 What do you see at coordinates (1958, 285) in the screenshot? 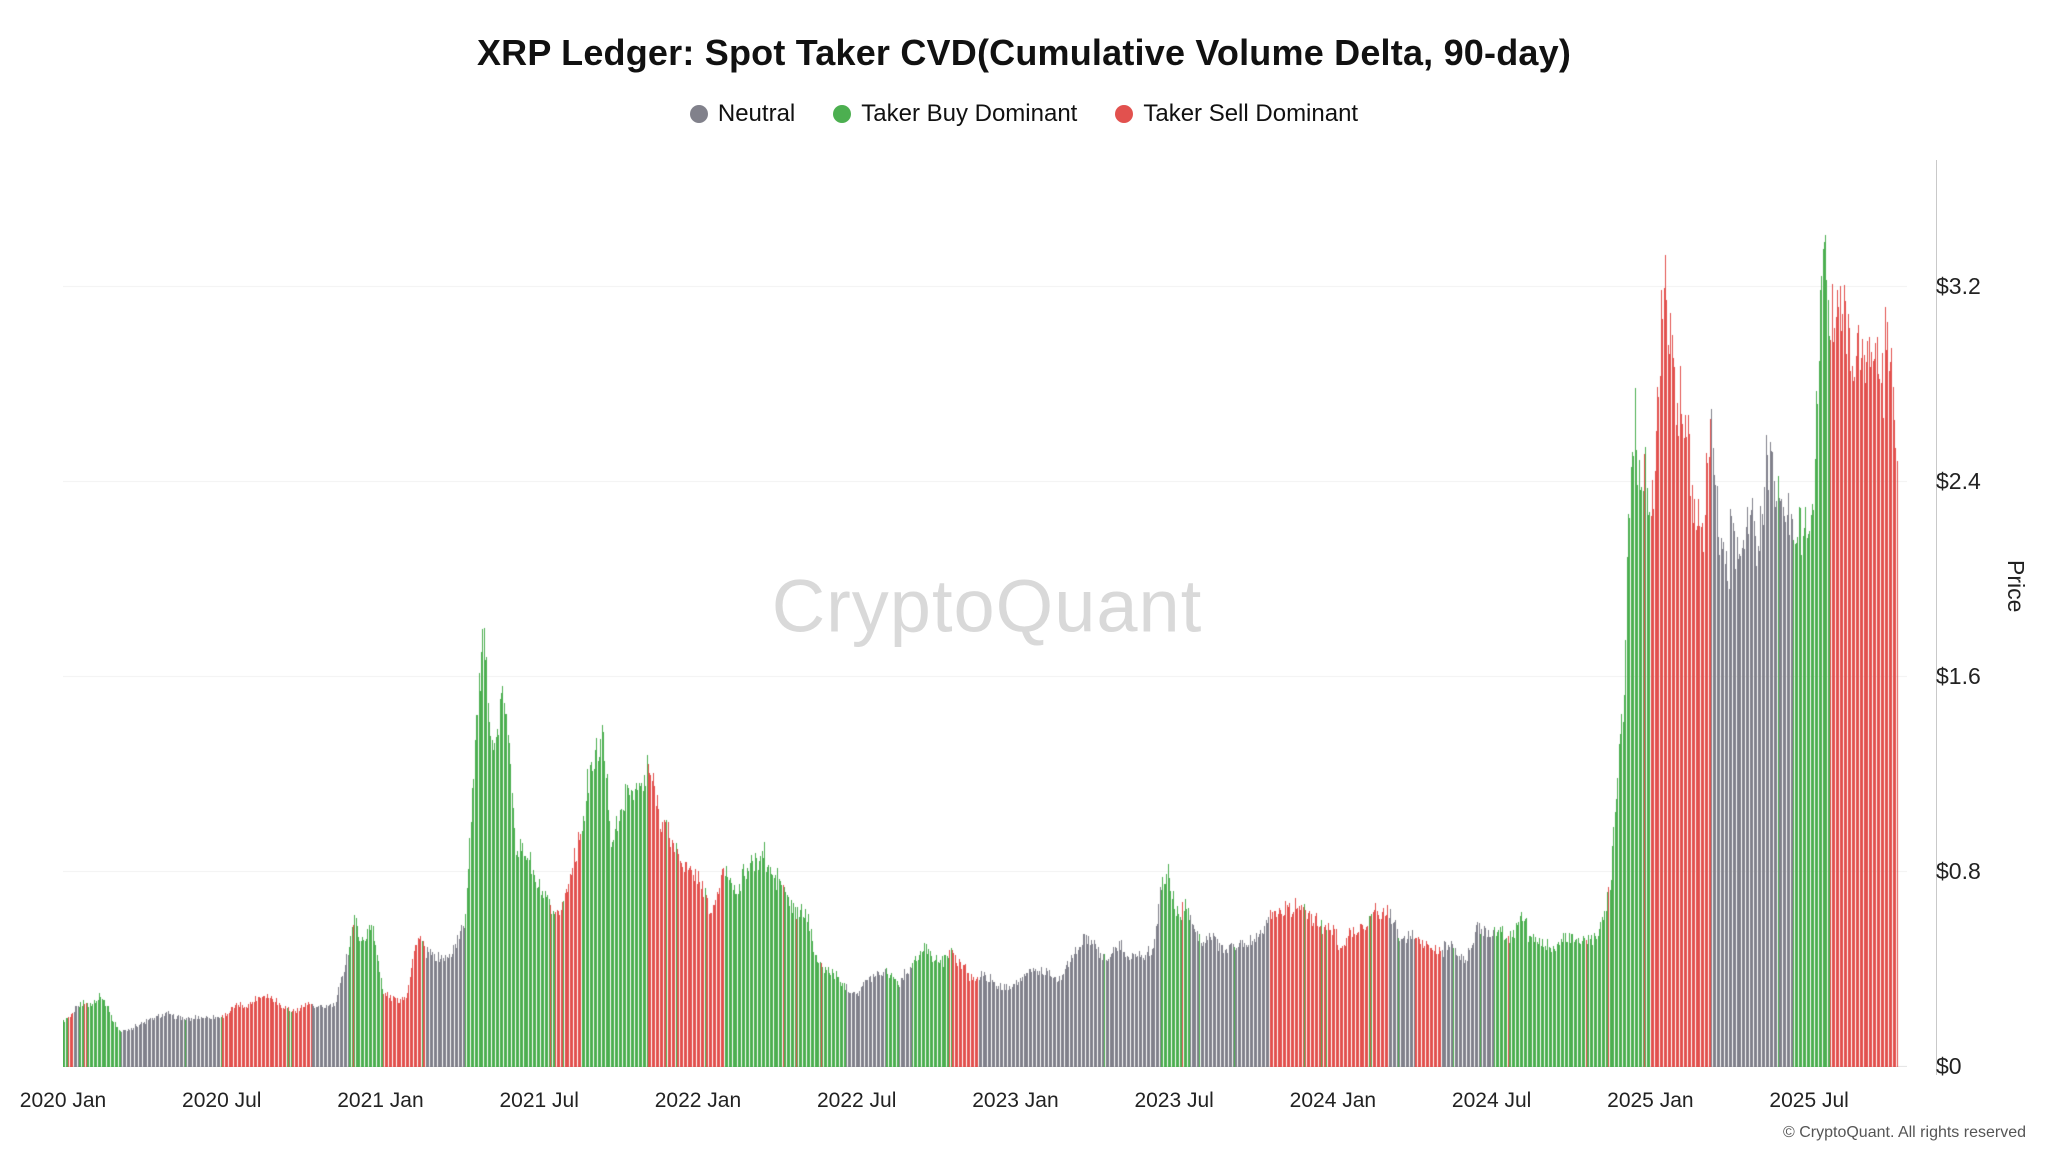
I see `y-tick-label: $3.2` at bounding box center [1958, 285].